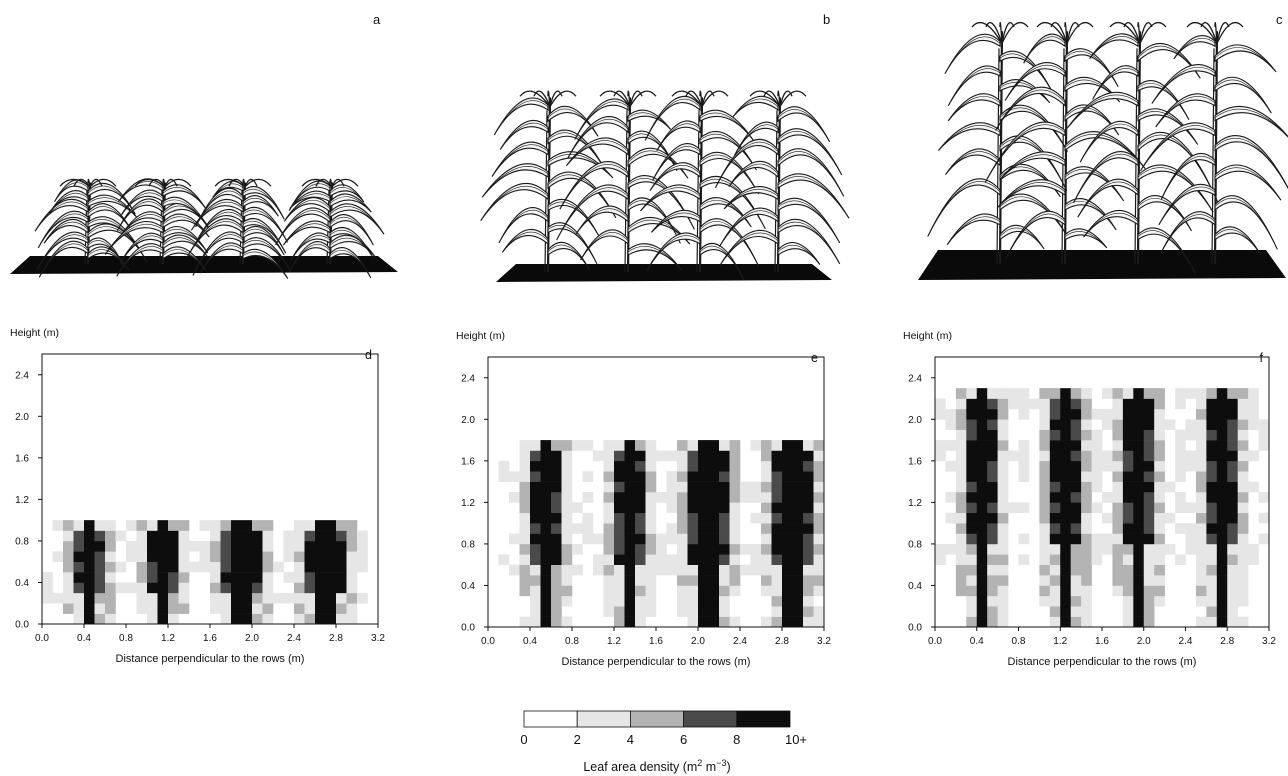 Image resolution: width=1288 pixels, height=776 pixels. I want to click on plant-render-c, so click(1103, 151).